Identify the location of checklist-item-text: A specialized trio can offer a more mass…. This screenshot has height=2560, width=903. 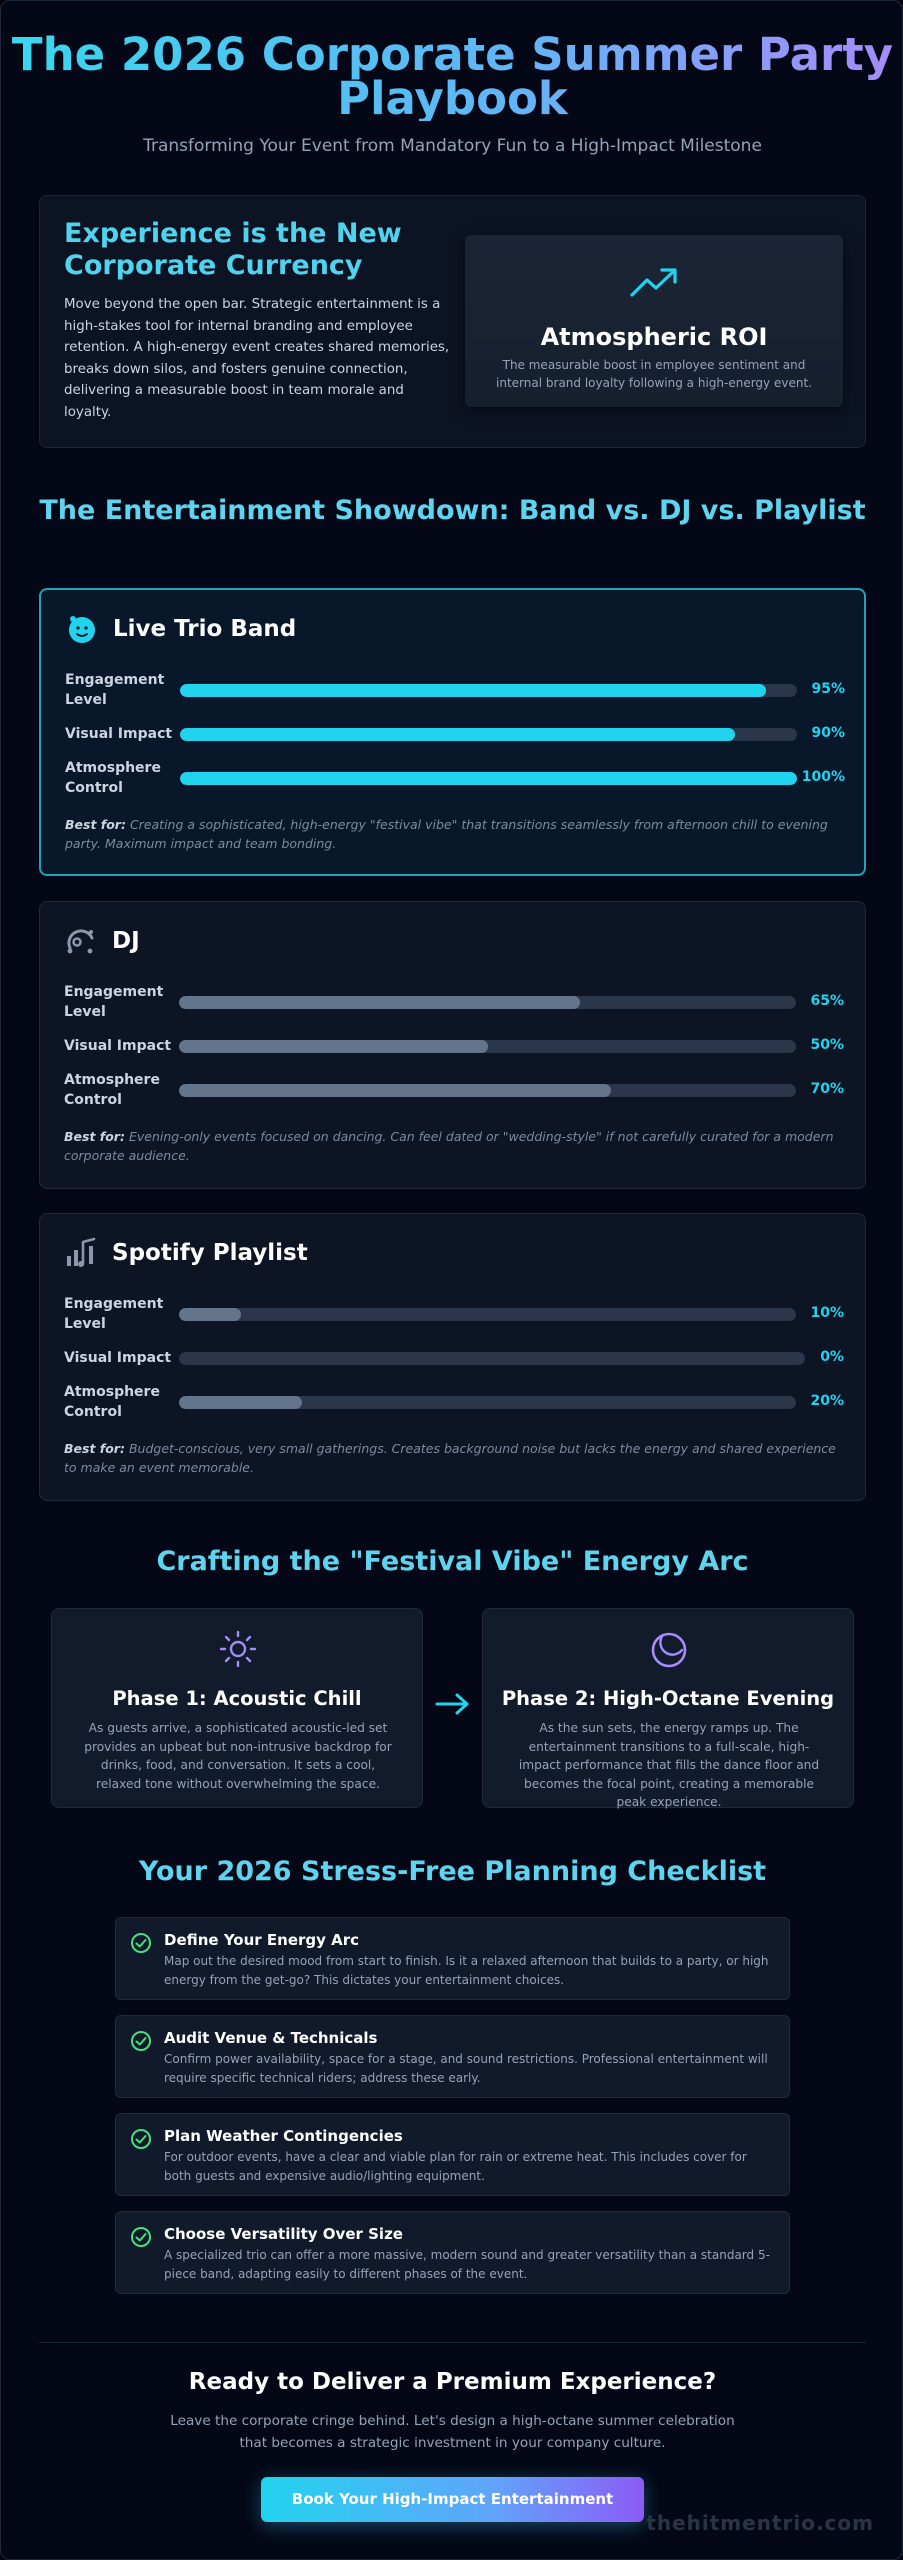
(467, 2264).